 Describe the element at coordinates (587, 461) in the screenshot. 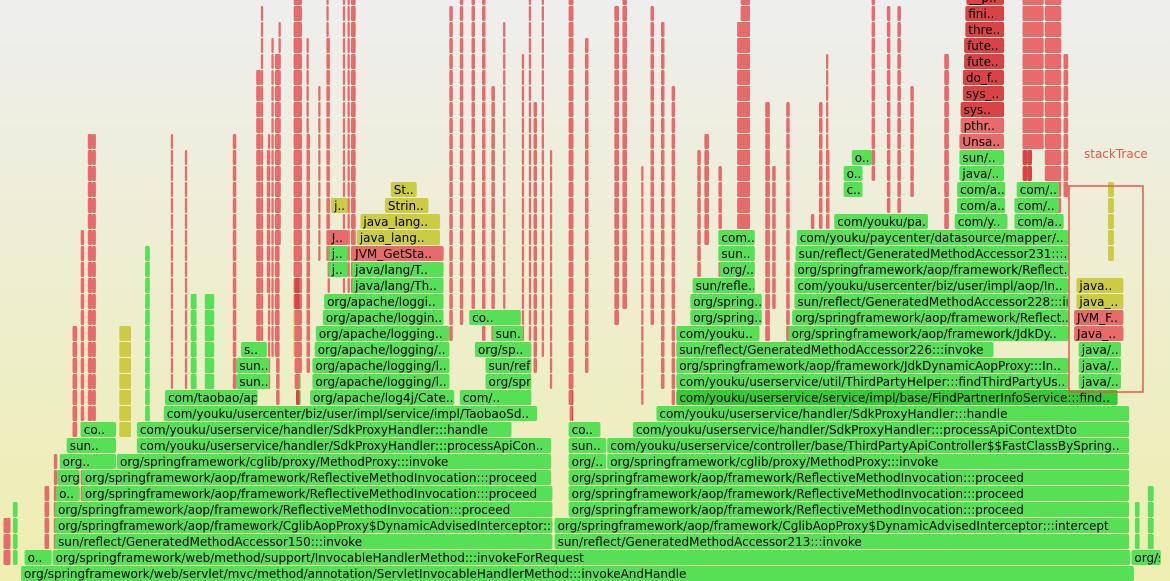

I see `stack-frame: org/..` at that location.